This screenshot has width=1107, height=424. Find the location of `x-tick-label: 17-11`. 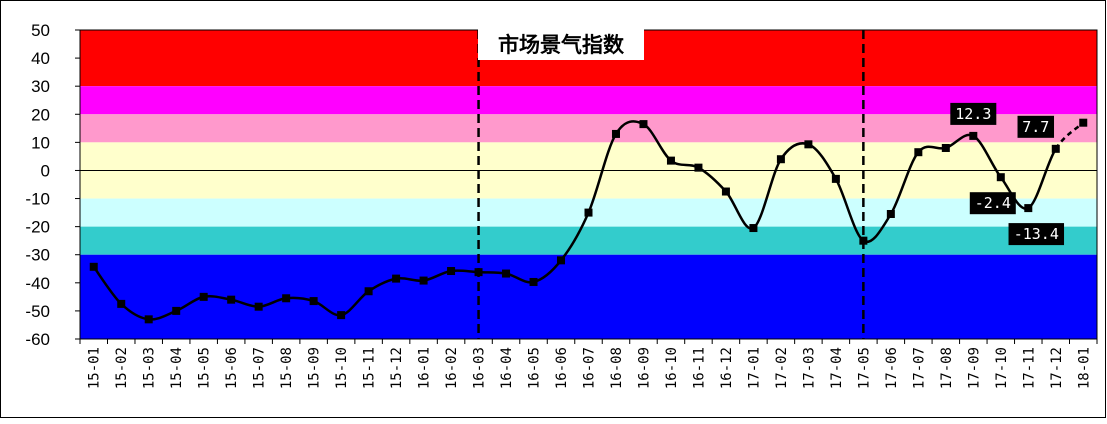

x-tick-label: 17-11 is located at coordinates (1029, 368).